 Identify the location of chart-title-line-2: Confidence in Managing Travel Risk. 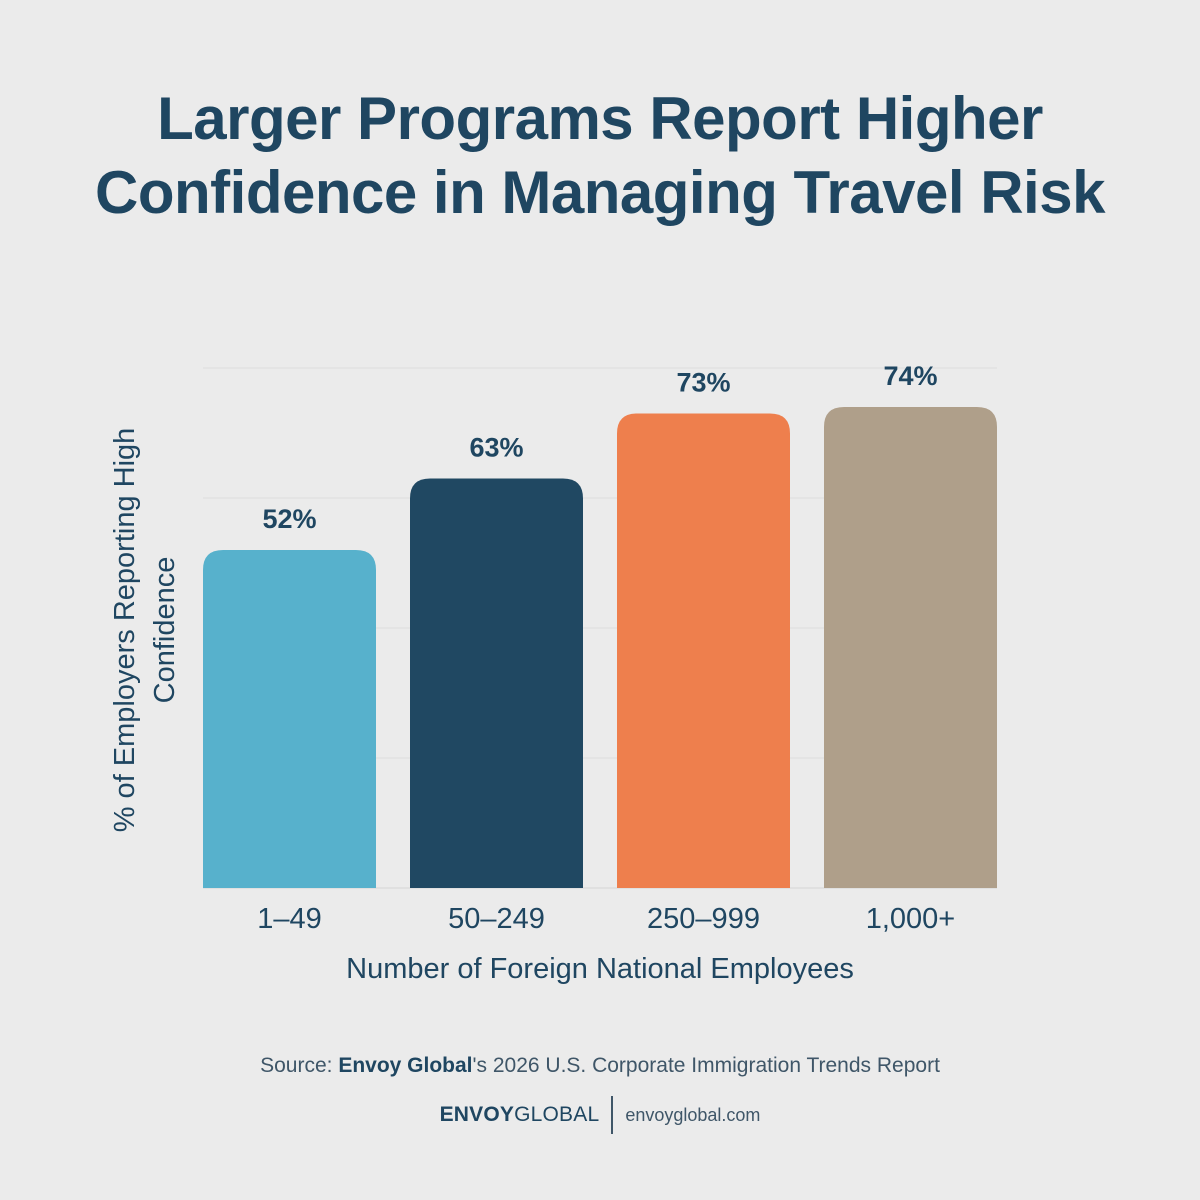
(600, 192).